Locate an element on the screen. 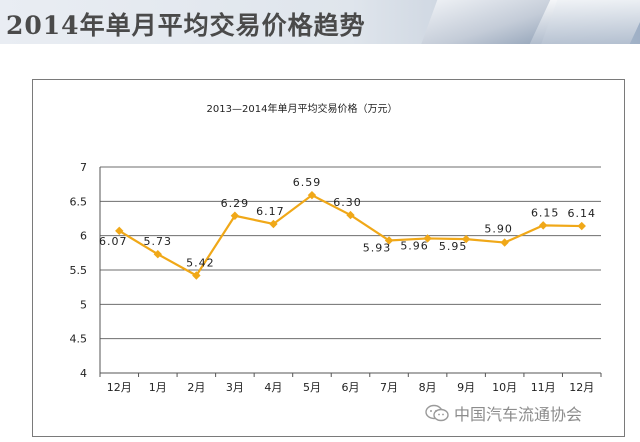 This screenshot has height=442, width=640. data-label: 5.73 is located at coordinates (158, 241).